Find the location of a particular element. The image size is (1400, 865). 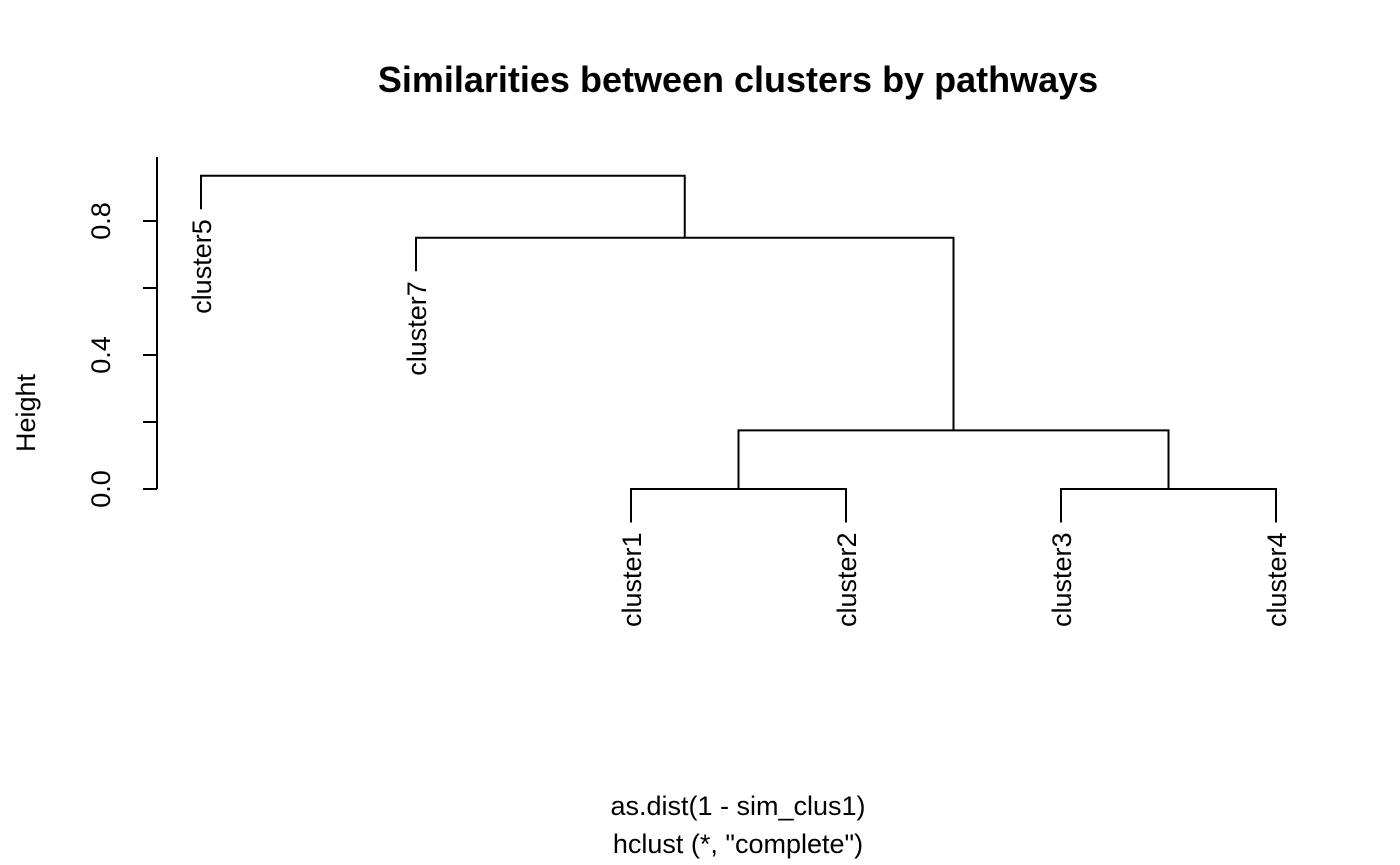

leaf-label: cluster2 is located at coordinates (847, 580).